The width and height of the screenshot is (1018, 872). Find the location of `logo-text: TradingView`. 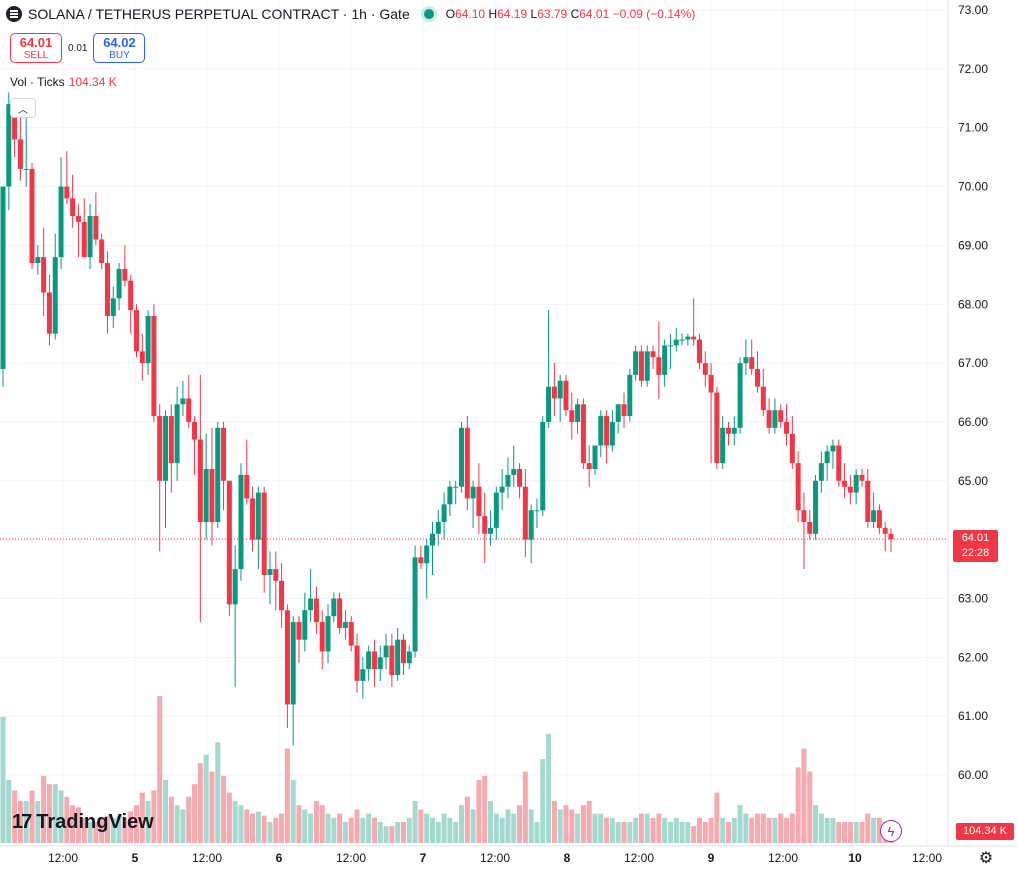

logo-text: TradingView is located at coordinates (95, 822).